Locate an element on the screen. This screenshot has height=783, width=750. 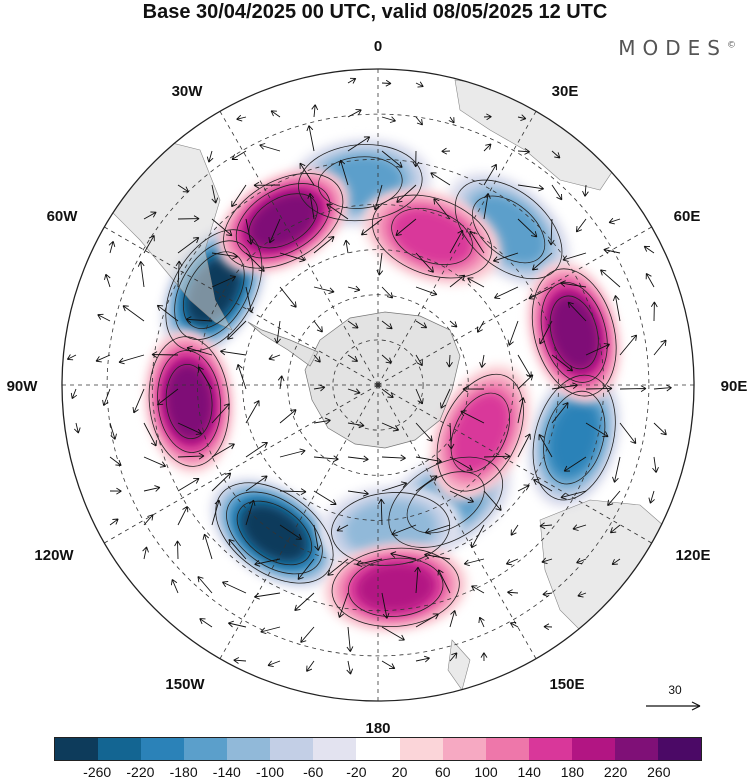
colorbar-tick-label: 180 is located at coordinates (572, 772).